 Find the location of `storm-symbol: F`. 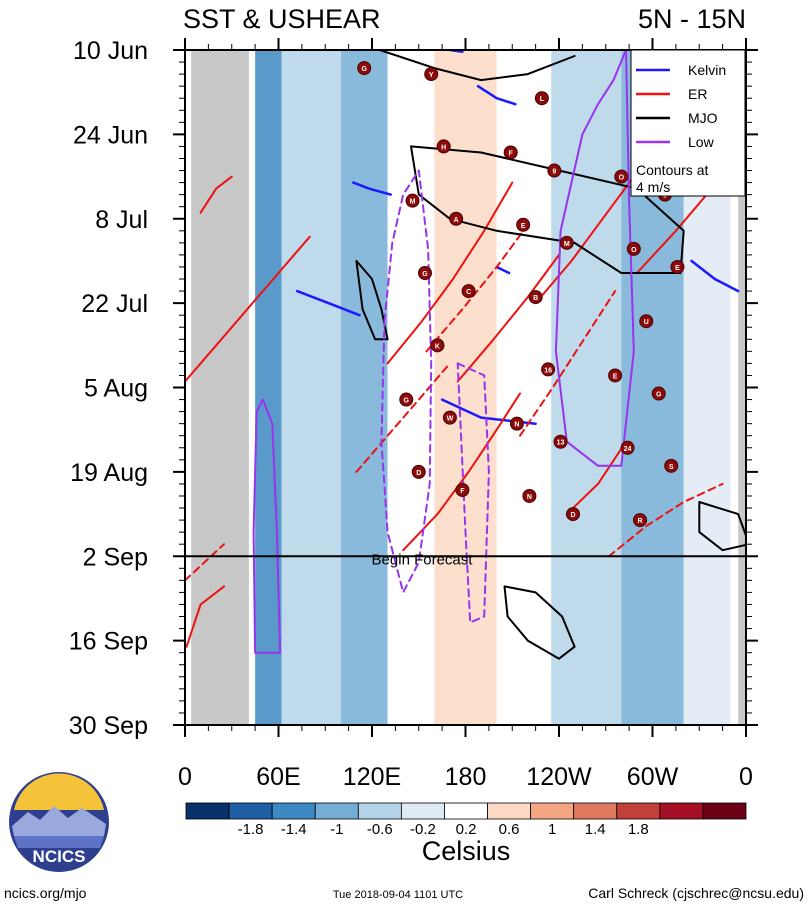

storm-symbol: F is located at coordinates (462, 489).